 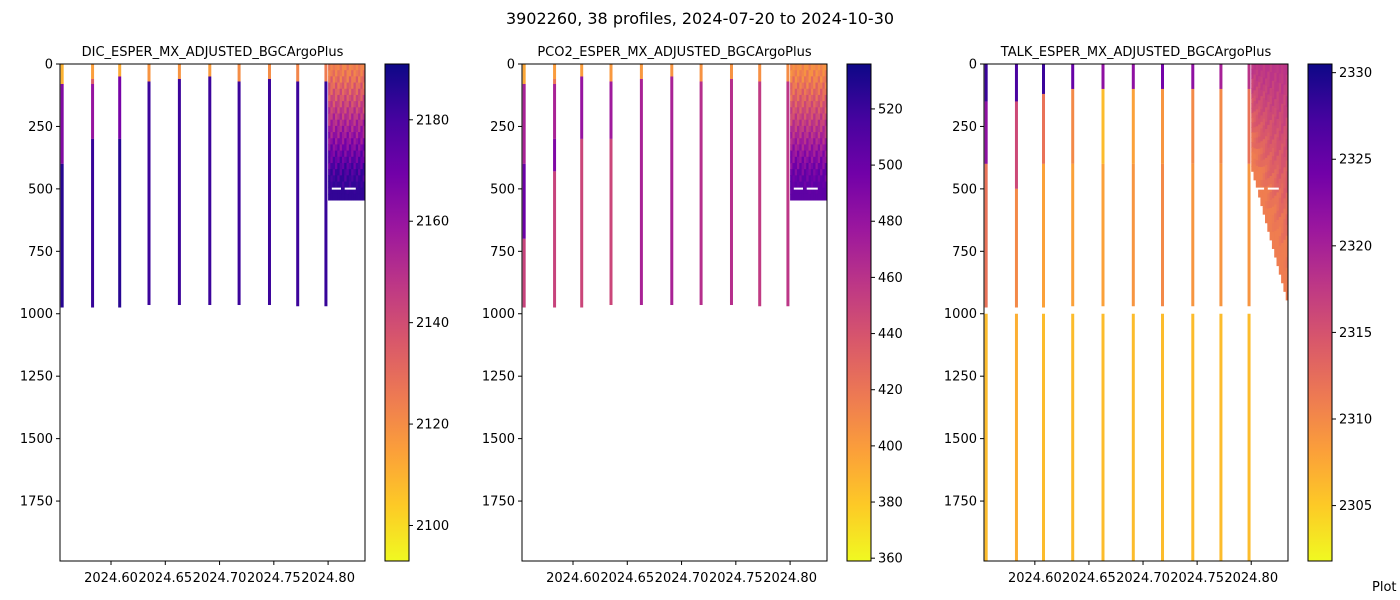 What do you see at coordinates (1384, 587) in the screenshot?
I see `plot-footer-label: Plot` at bounding box center [1384, 587].